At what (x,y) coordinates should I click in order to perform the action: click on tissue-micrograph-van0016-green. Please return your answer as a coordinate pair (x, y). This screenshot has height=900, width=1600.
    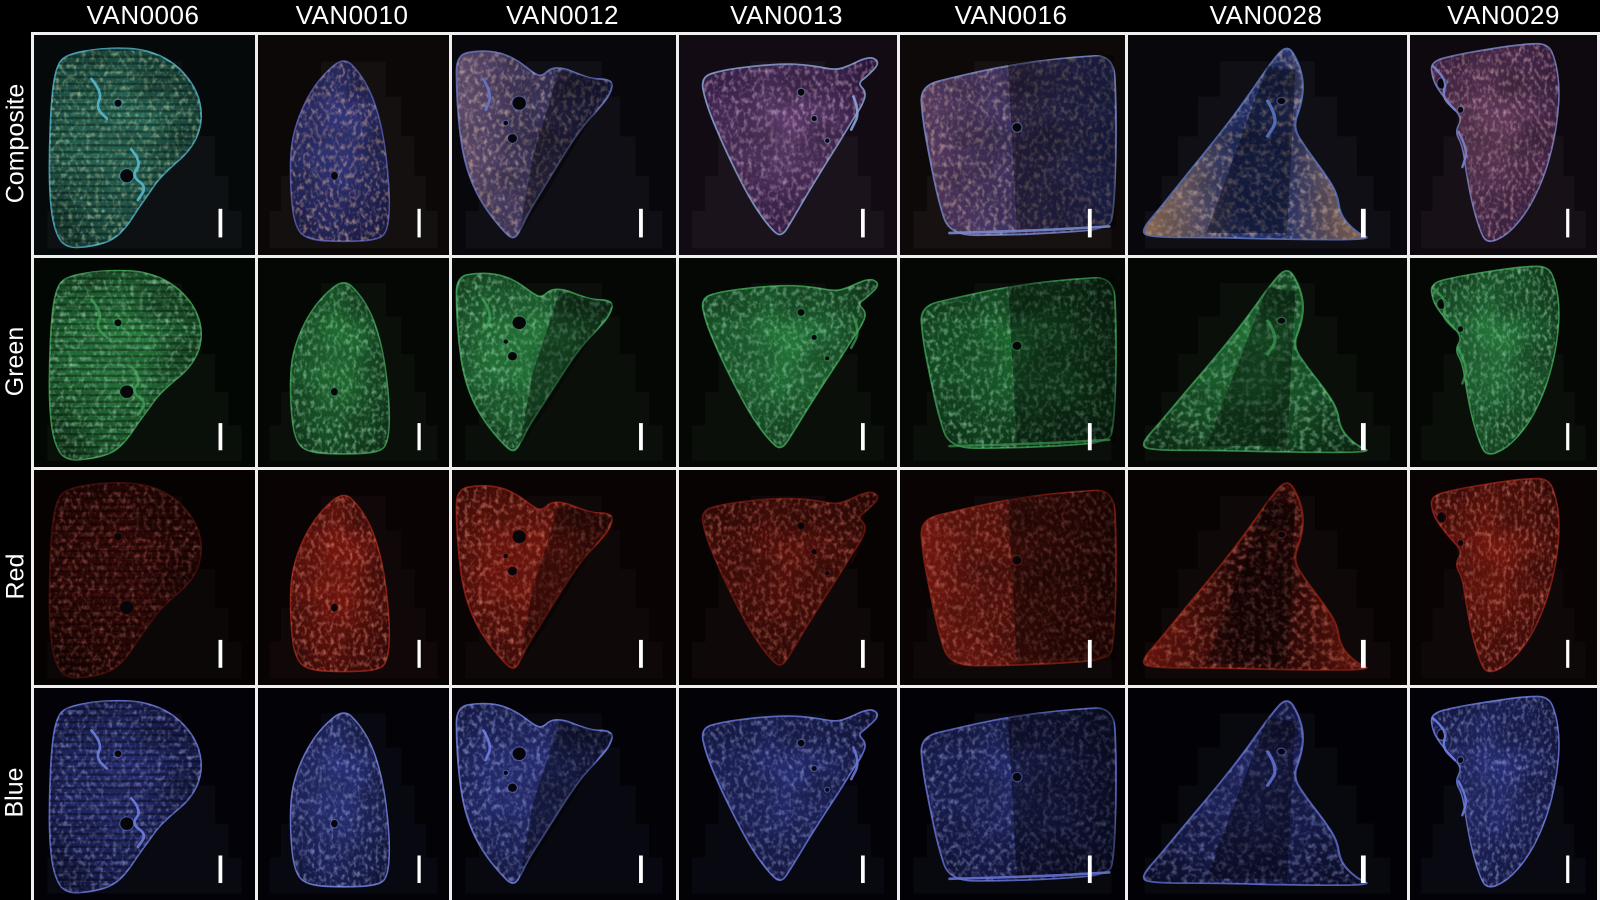
    Looking at the image, I should click on (1012, 362).